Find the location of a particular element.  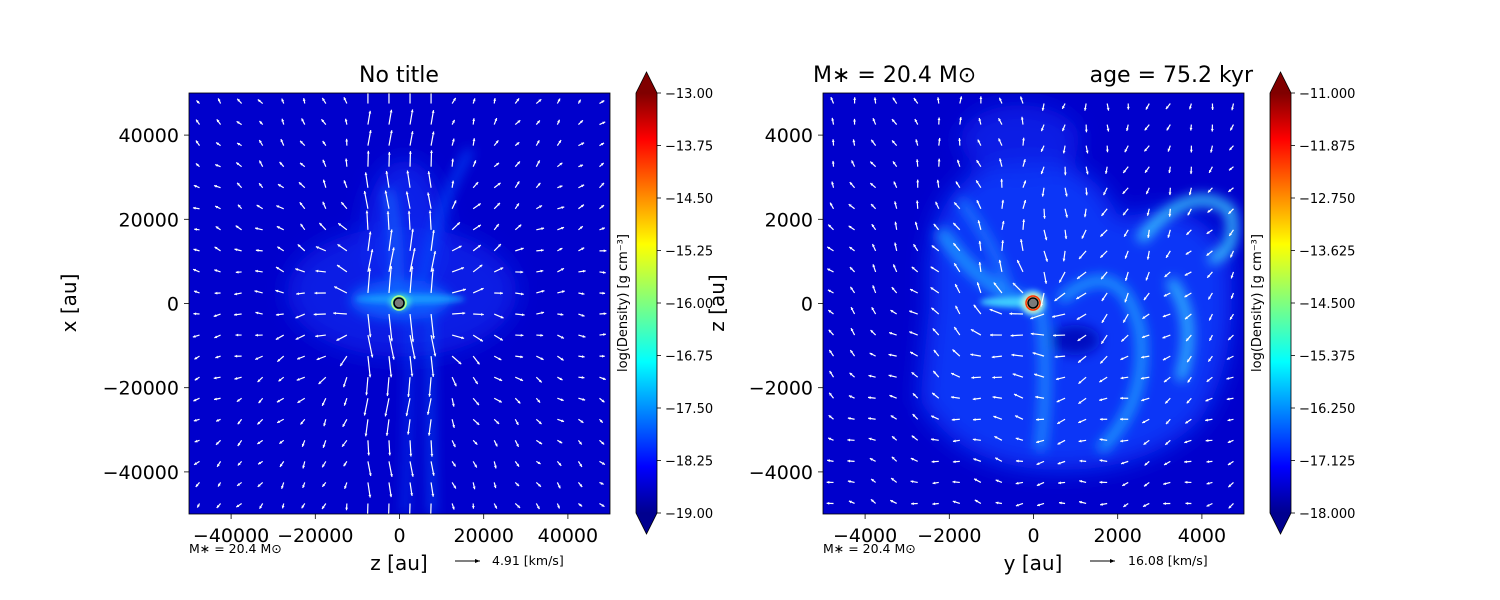

colorbar-tick-label: −14.500 is located at coordinates (1327, 304).